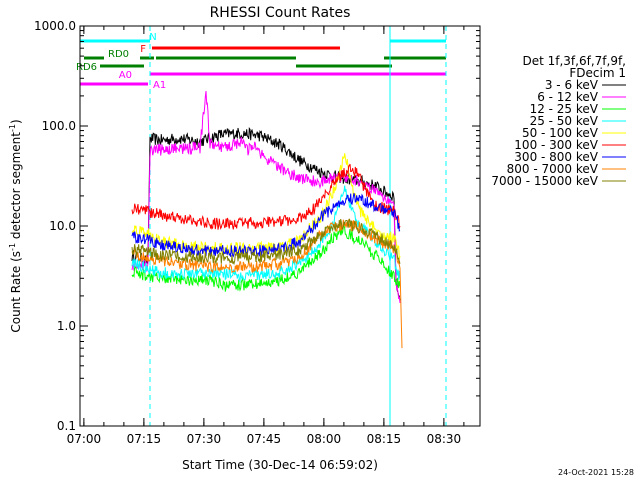 The width and height of the screenshot is (640, 485). Describe the element at coordinates (568, 97) in the screenshot. I see `legend-entry-label: 6 - 12 keV` at that location.